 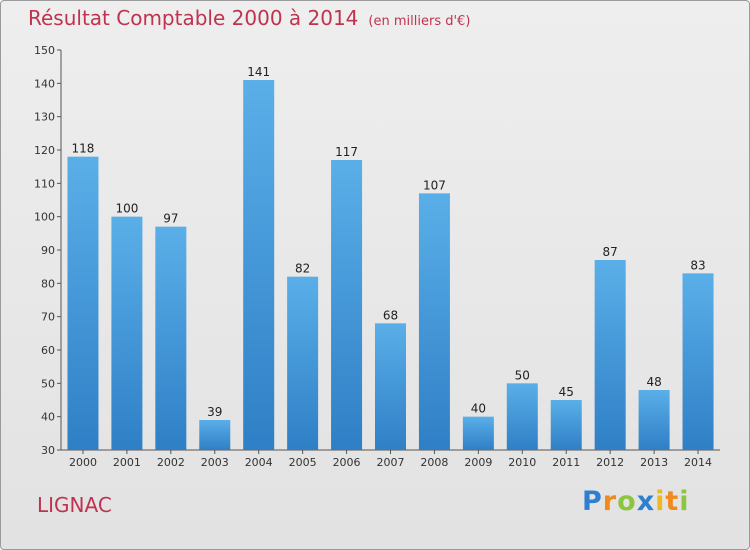 I want to click on y-tick-label: 110, so click(x=44, y=183).